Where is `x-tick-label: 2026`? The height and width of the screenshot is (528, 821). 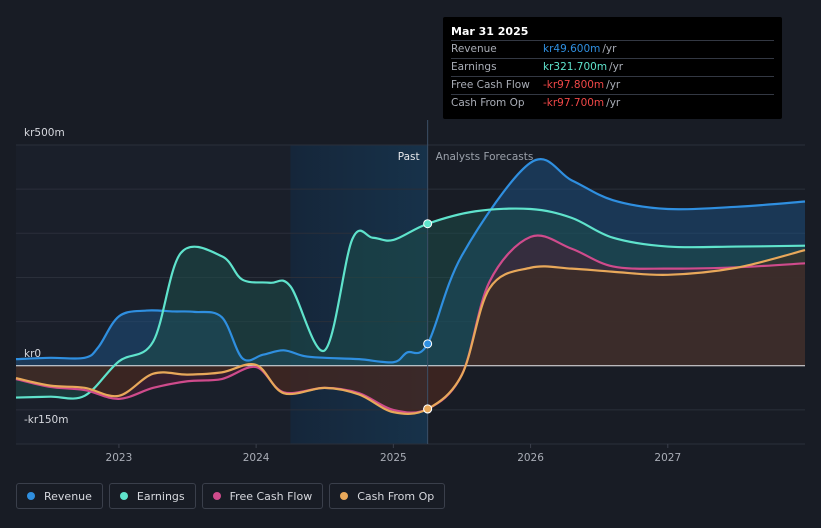
x-tick-label: 2026 is located at coordinates (530, 458).